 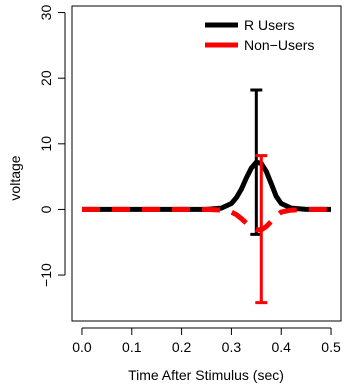 What do you see at coordinates (46, 13) in the screenshot?
I see `y-tick-label: 30` at bounding box center [46, 13].